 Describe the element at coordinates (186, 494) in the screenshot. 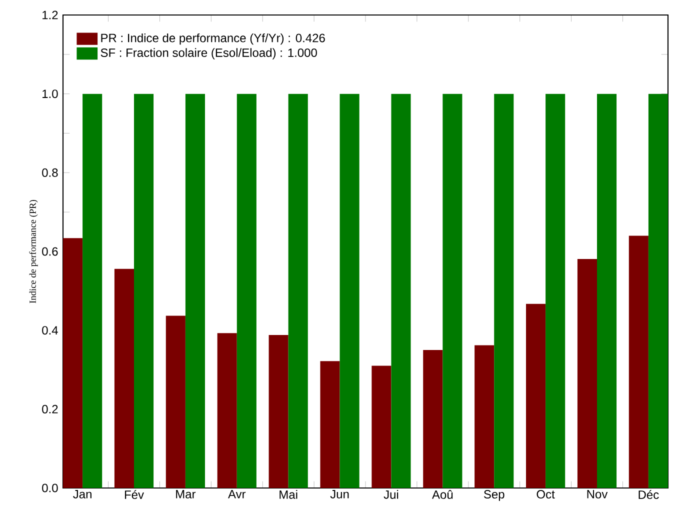

I see `x-tick-label: Mar` at that location.